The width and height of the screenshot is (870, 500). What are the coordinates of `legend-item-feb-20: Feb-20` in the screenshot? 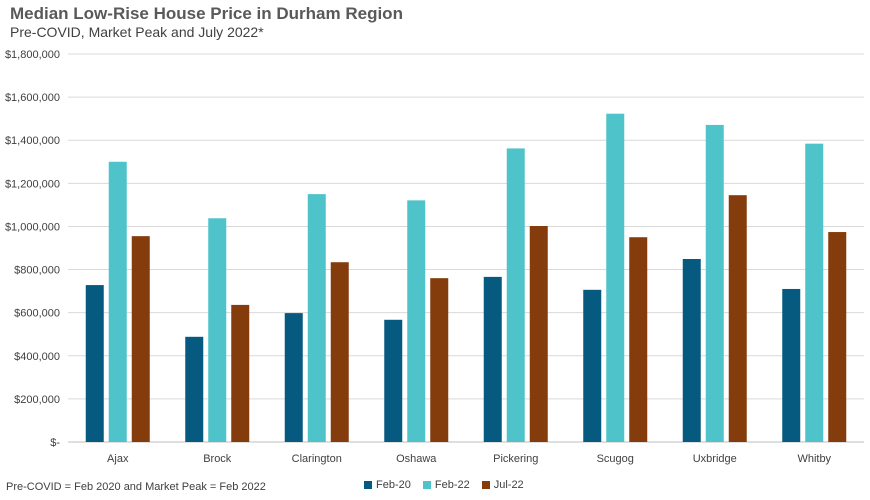 It's located at (387, 485).